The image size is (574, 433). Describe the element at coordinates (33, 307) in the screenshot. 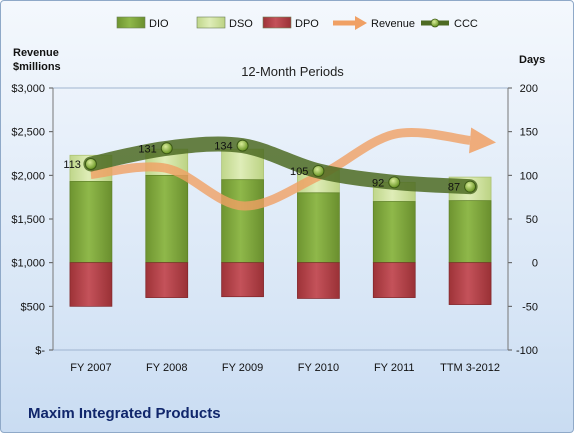

I see `left-axis-tick-label: $500` at that location.